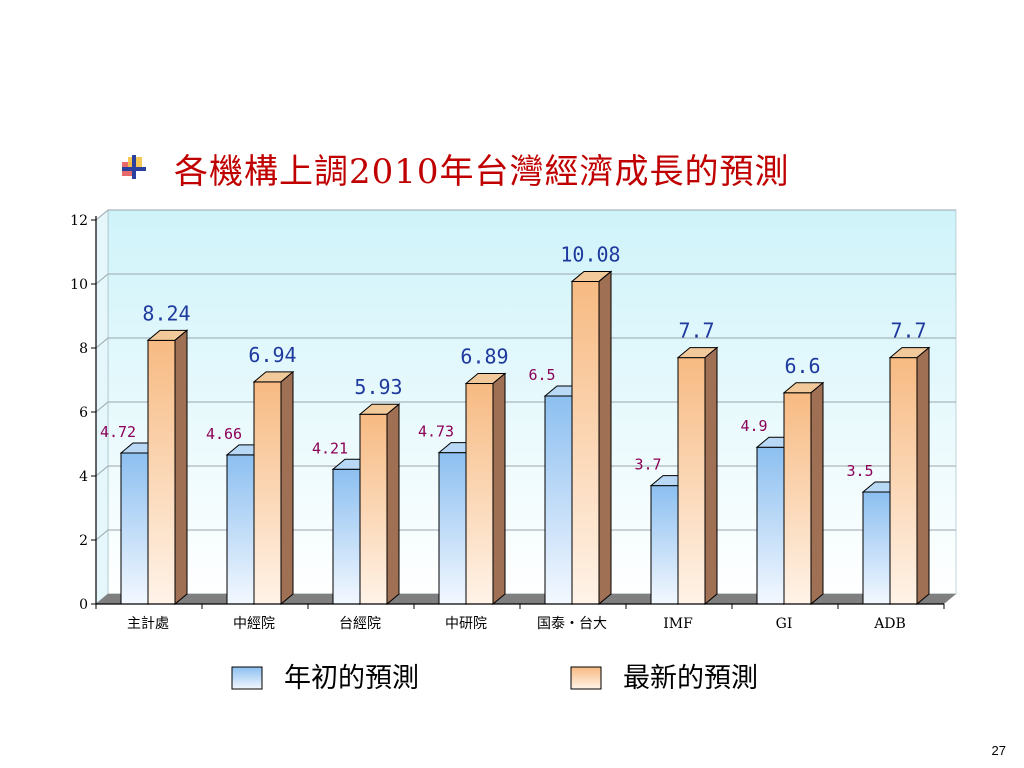 This screenshot has height=768, width=1024. What do you see at coordinates (484, 357) in the screenshot?
I see `data-label-latest-3: 6.89` at bounding box center [484, 357].